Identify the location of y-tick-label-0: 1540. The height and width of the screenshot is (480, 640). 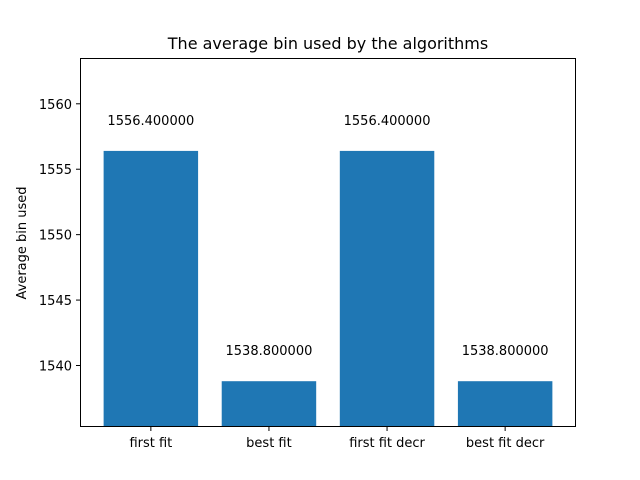
(55, 367).